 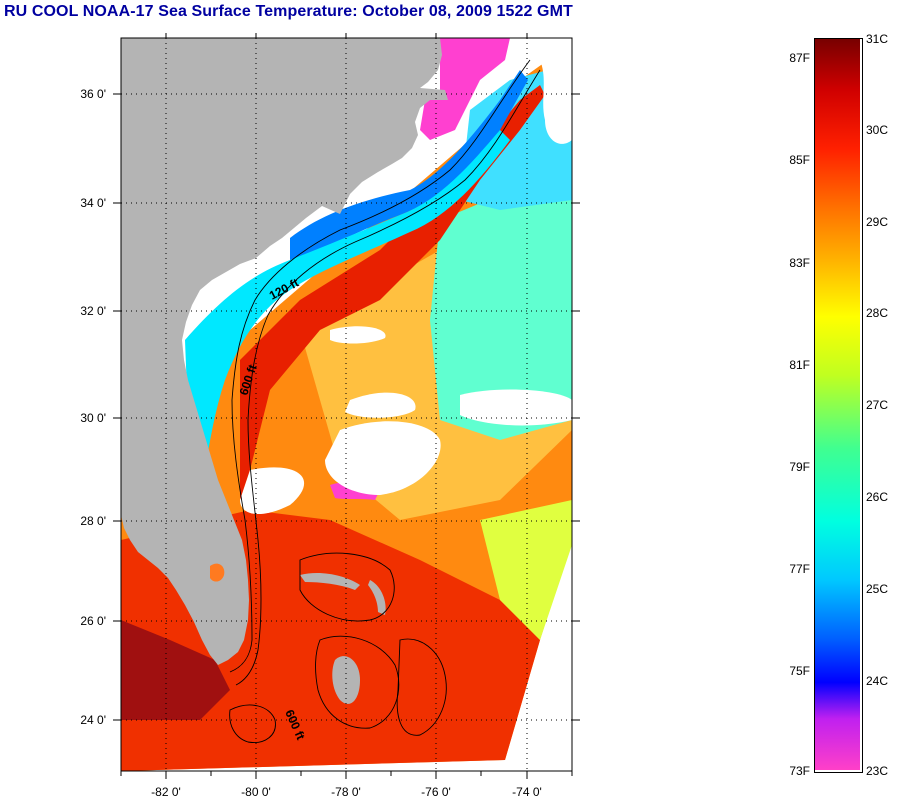 What do you see at coordinates (93, 720) in the screenshot?
I see `lat-label: 24 0'` at bounding box center [93, 720].